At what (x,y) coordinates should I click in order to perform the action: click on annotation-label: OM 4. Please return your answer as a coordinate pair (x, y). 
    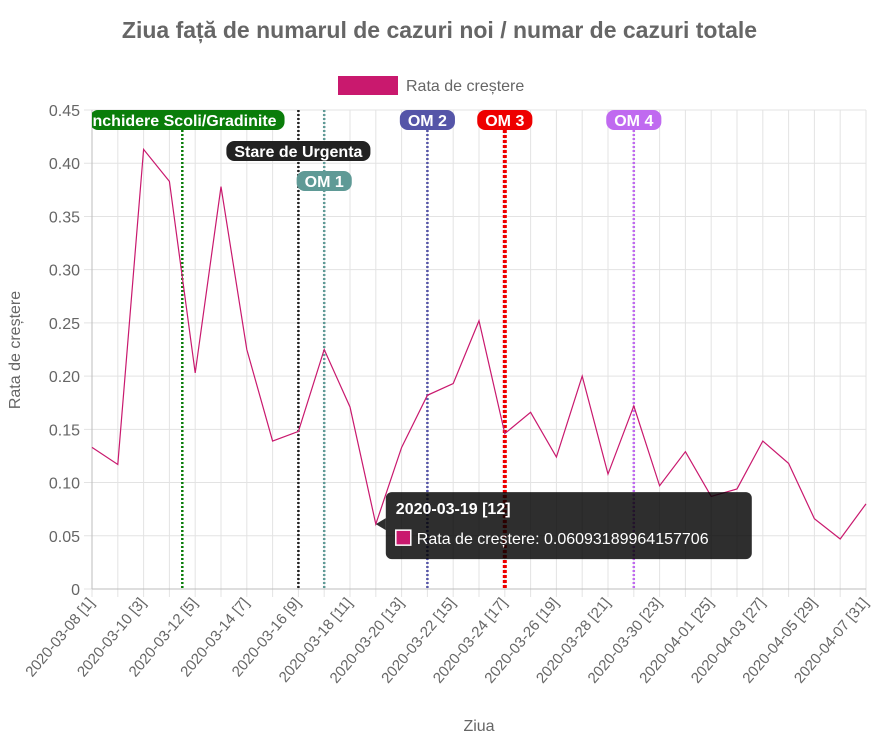
    Looking at the image, I should click on (634, 120).